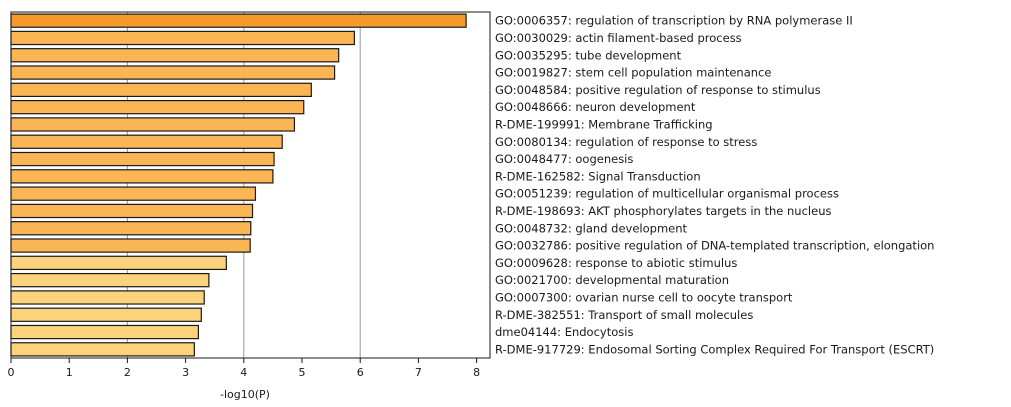  I want to click on category-label: GO:0048477: oogenesis, so click(564, 159).